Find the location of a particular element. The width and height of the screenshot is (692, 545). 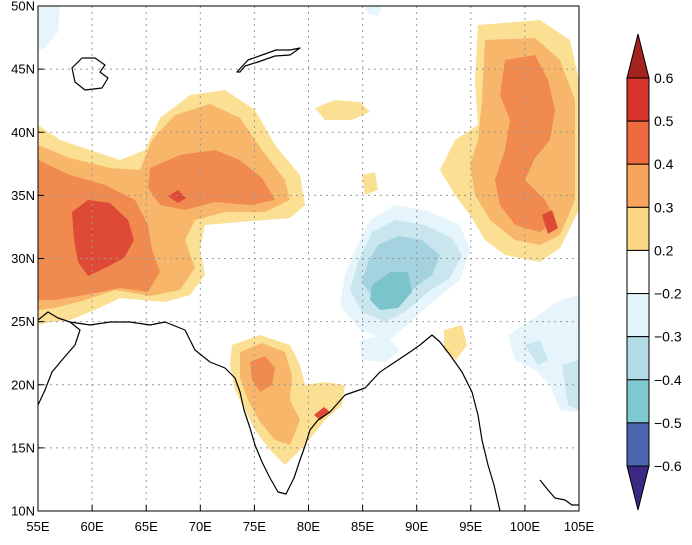

y-tick-label: 20N is located at coordinates (23, 384).